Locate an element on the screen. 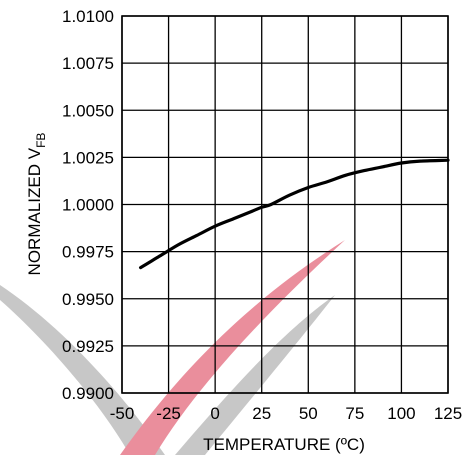 The width and height of the screenshot is (469, 460). x-tick-label: 0 is located at coordinates (214, 413).